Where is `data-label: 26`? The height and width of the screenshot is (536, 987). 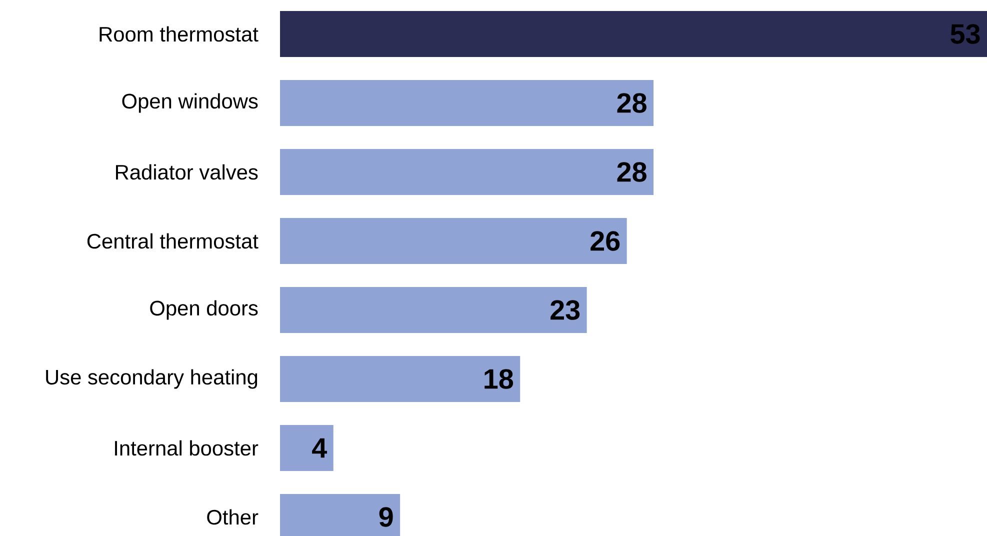 data-label: 26 is located at coordinates (605, 241).